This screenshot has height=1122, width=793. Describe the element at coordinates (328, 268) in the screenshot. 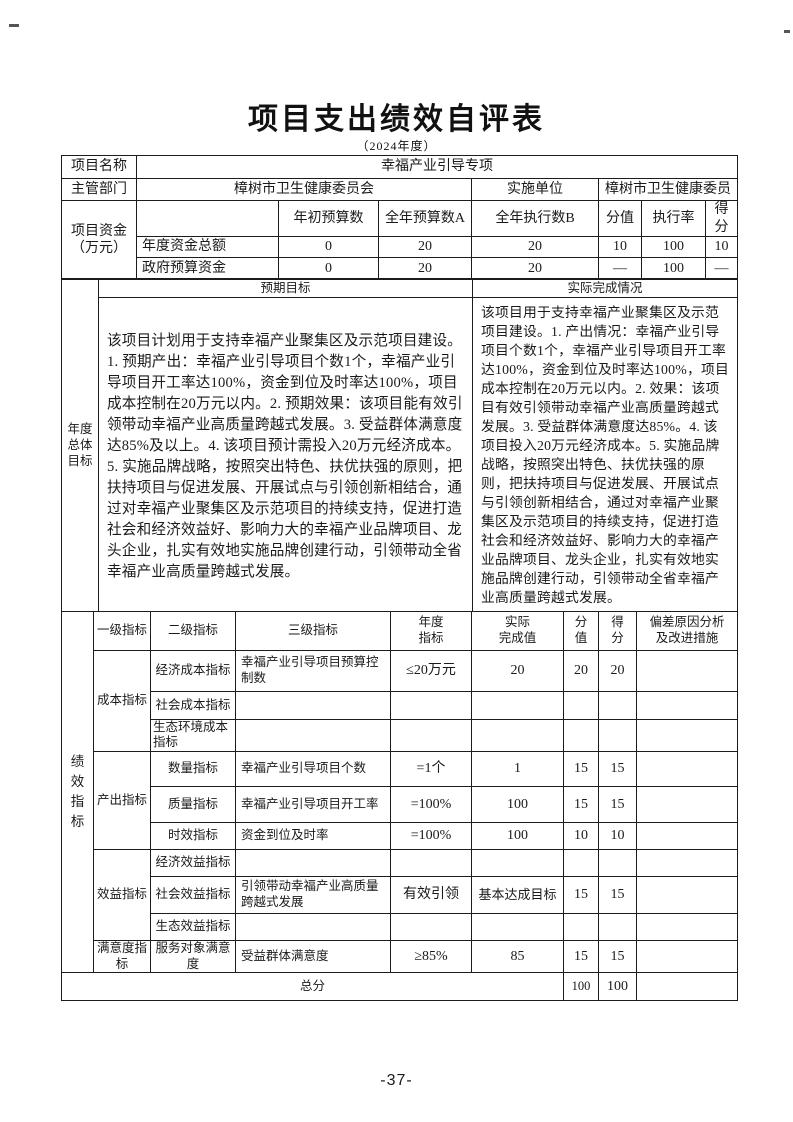

I see `funds-gov-begin: 0` at that location.